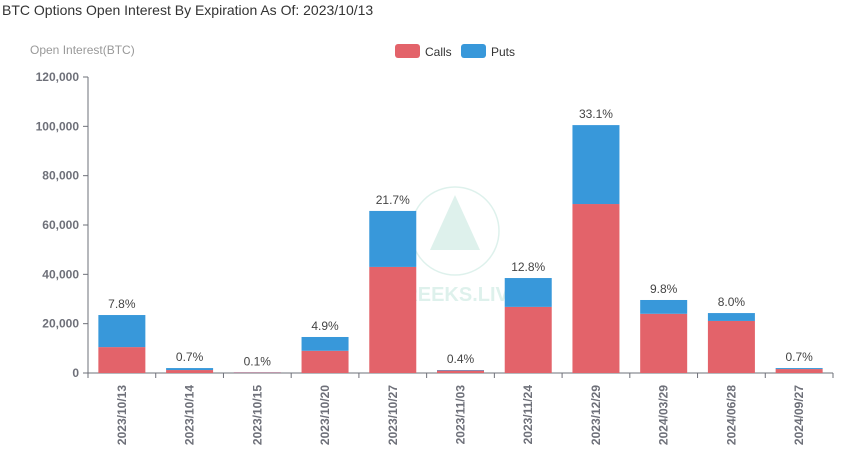  What do you see at coordinates (257, 415) in the screenshot?
I see `x-tick-label: 2023/10/15` at bounding box center [257, 415].